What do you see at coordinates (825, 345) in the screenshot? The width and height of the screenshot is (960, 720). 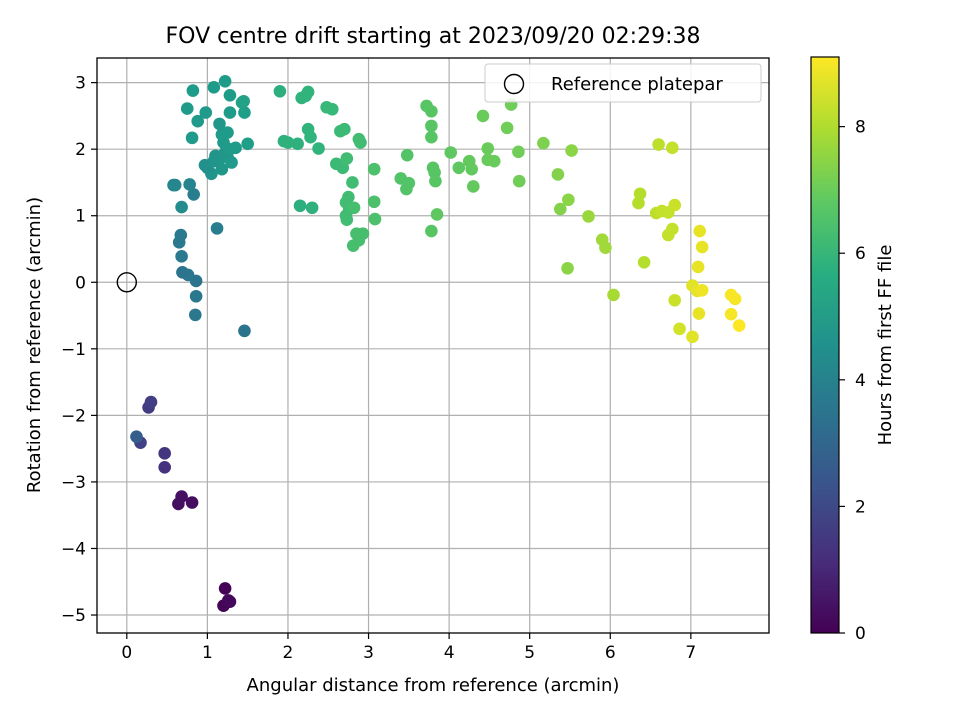 I see `colorbar-gradient` at bounding box center [825, 345].